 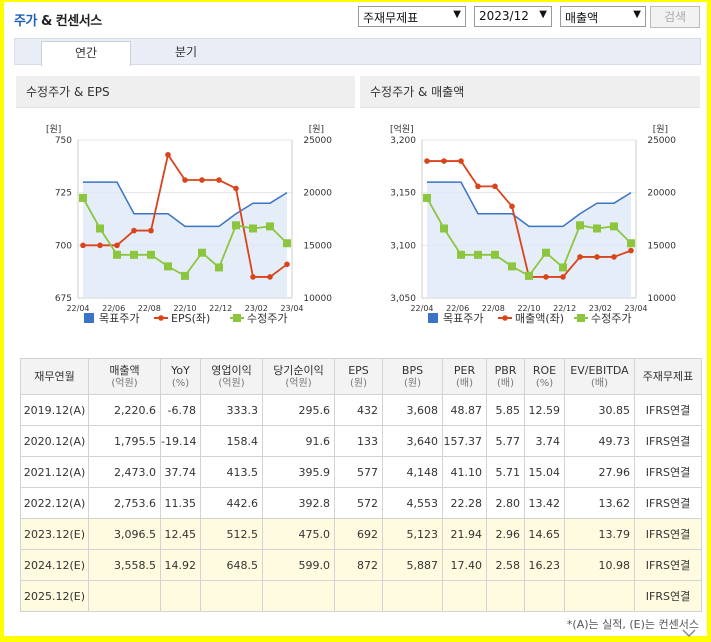 I want to click on table-cell: 475.0, so click(x=298, y=534).